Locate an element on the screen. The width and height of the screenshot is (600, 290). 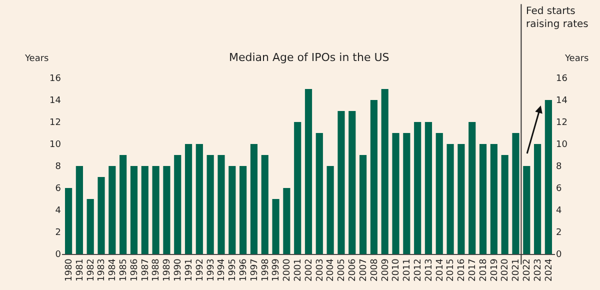
x-tick-label: 1997 is located at coordinates (255, 270).